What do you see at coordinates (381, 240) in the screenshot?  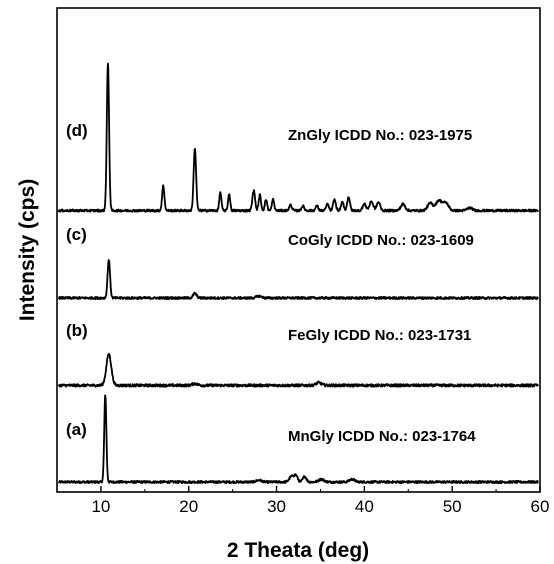 I see `series-annotation: CoGly ICDD No.: 023-1609` at bounding box center [381, 240].